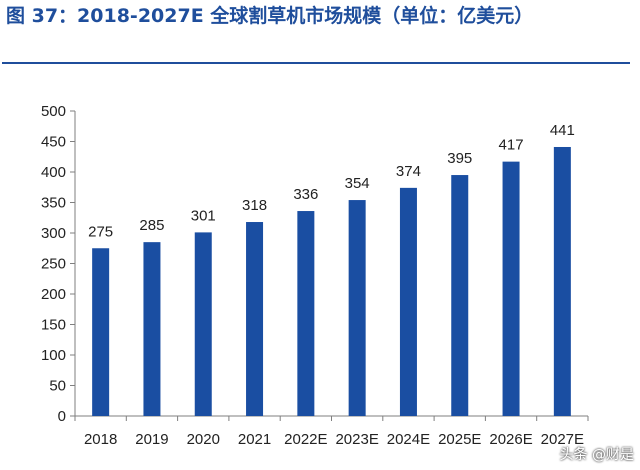 The image size is (640, 470). I want to click on bar-2018, so click(101, 332).